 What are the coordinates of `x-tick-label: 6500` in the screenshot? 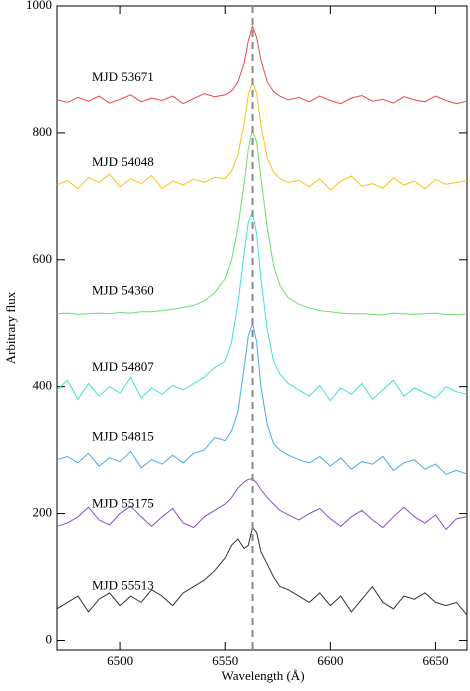 It's located at (120, 660).